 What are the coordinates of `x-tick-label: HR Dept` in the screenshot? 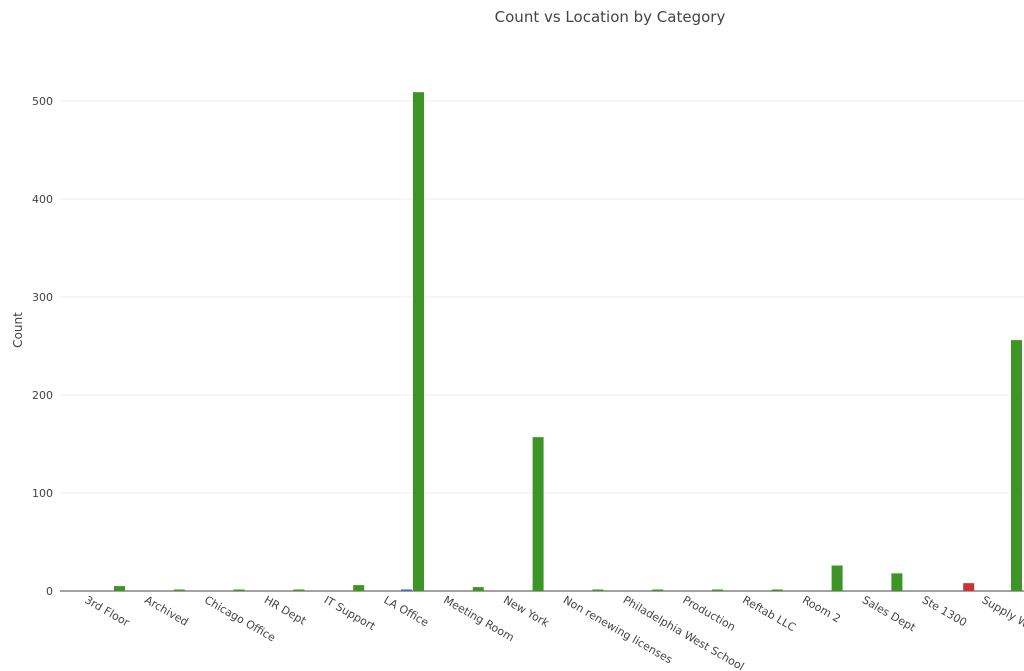 It's located at (285, 610).